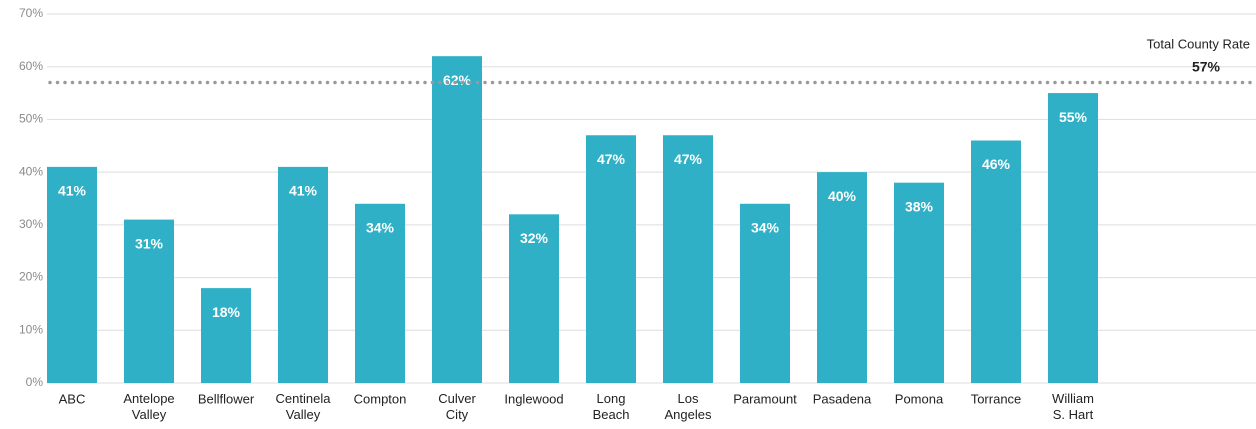 This screenshot has height=429, width=1256. What do you see at coordinates (148, 406) in the screenshot?
I see `x-tick-label: Antelope Valley` at bounding box center [148, 406].